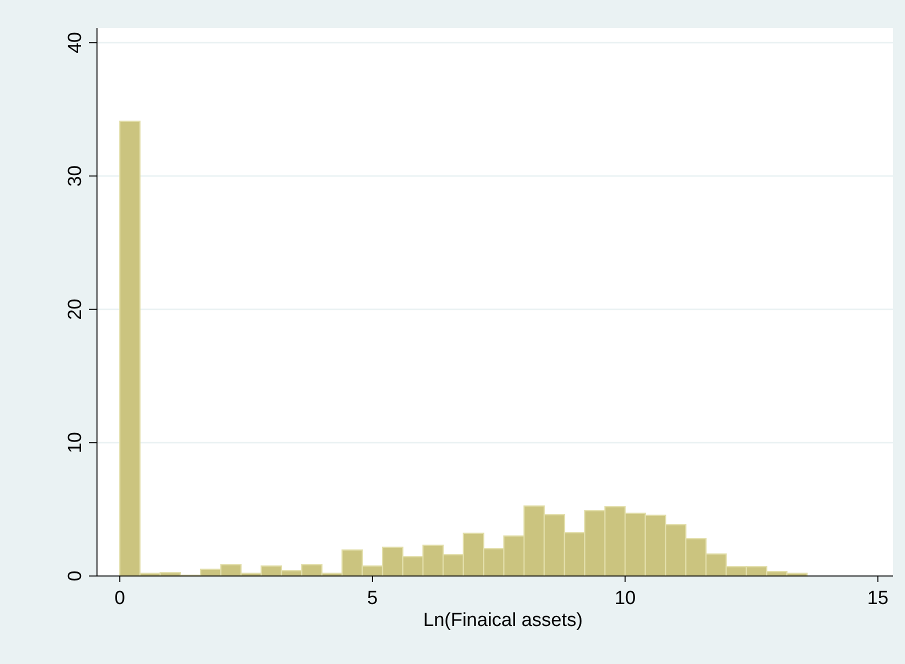  What do you see at coordinates (75, 576) in the screenshot?
I see `y-tick-label: 0` at bounding box center [75, 576].